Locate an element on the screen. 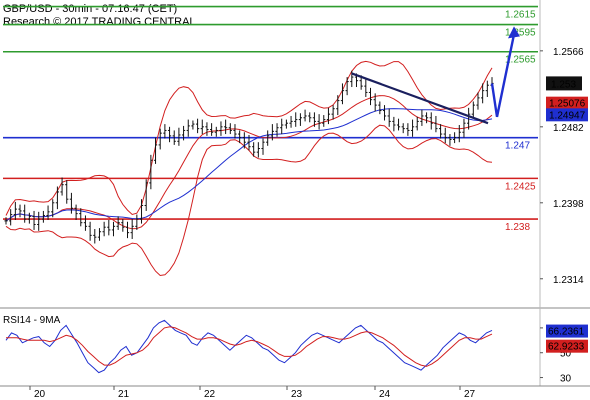 This screenshot has width=590, height=400. level-label: 1.2425 is located at coordinates (520, 186).